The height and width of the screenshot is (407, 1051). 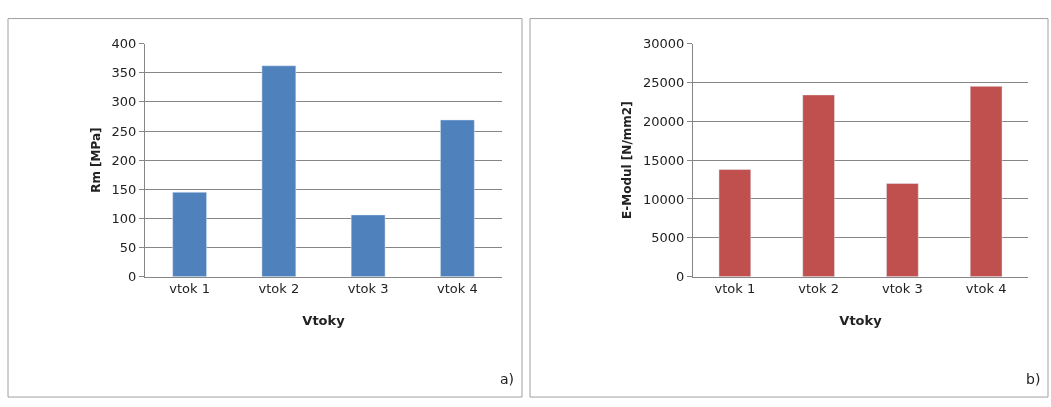 I want to click on y-tick-label: 300, so click(x=124, y=102).